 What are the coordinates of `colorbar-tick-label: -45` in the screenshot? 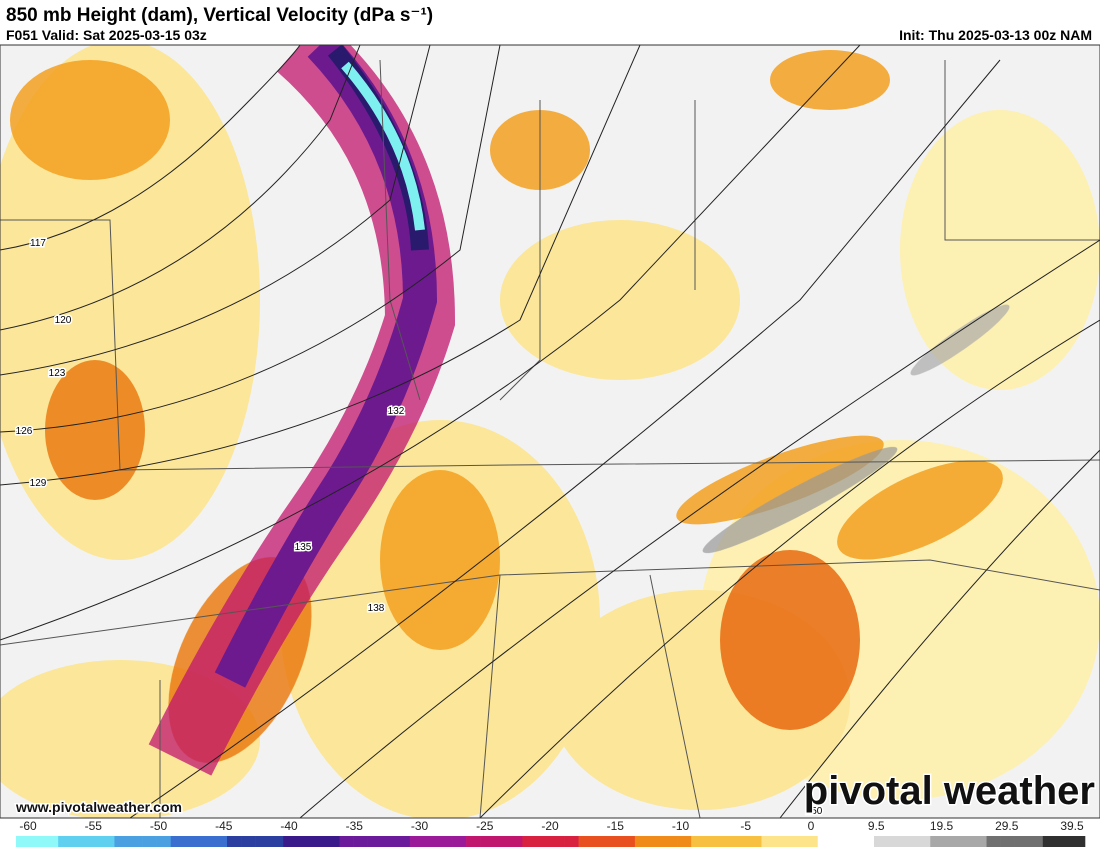 It's located at (224, 826).